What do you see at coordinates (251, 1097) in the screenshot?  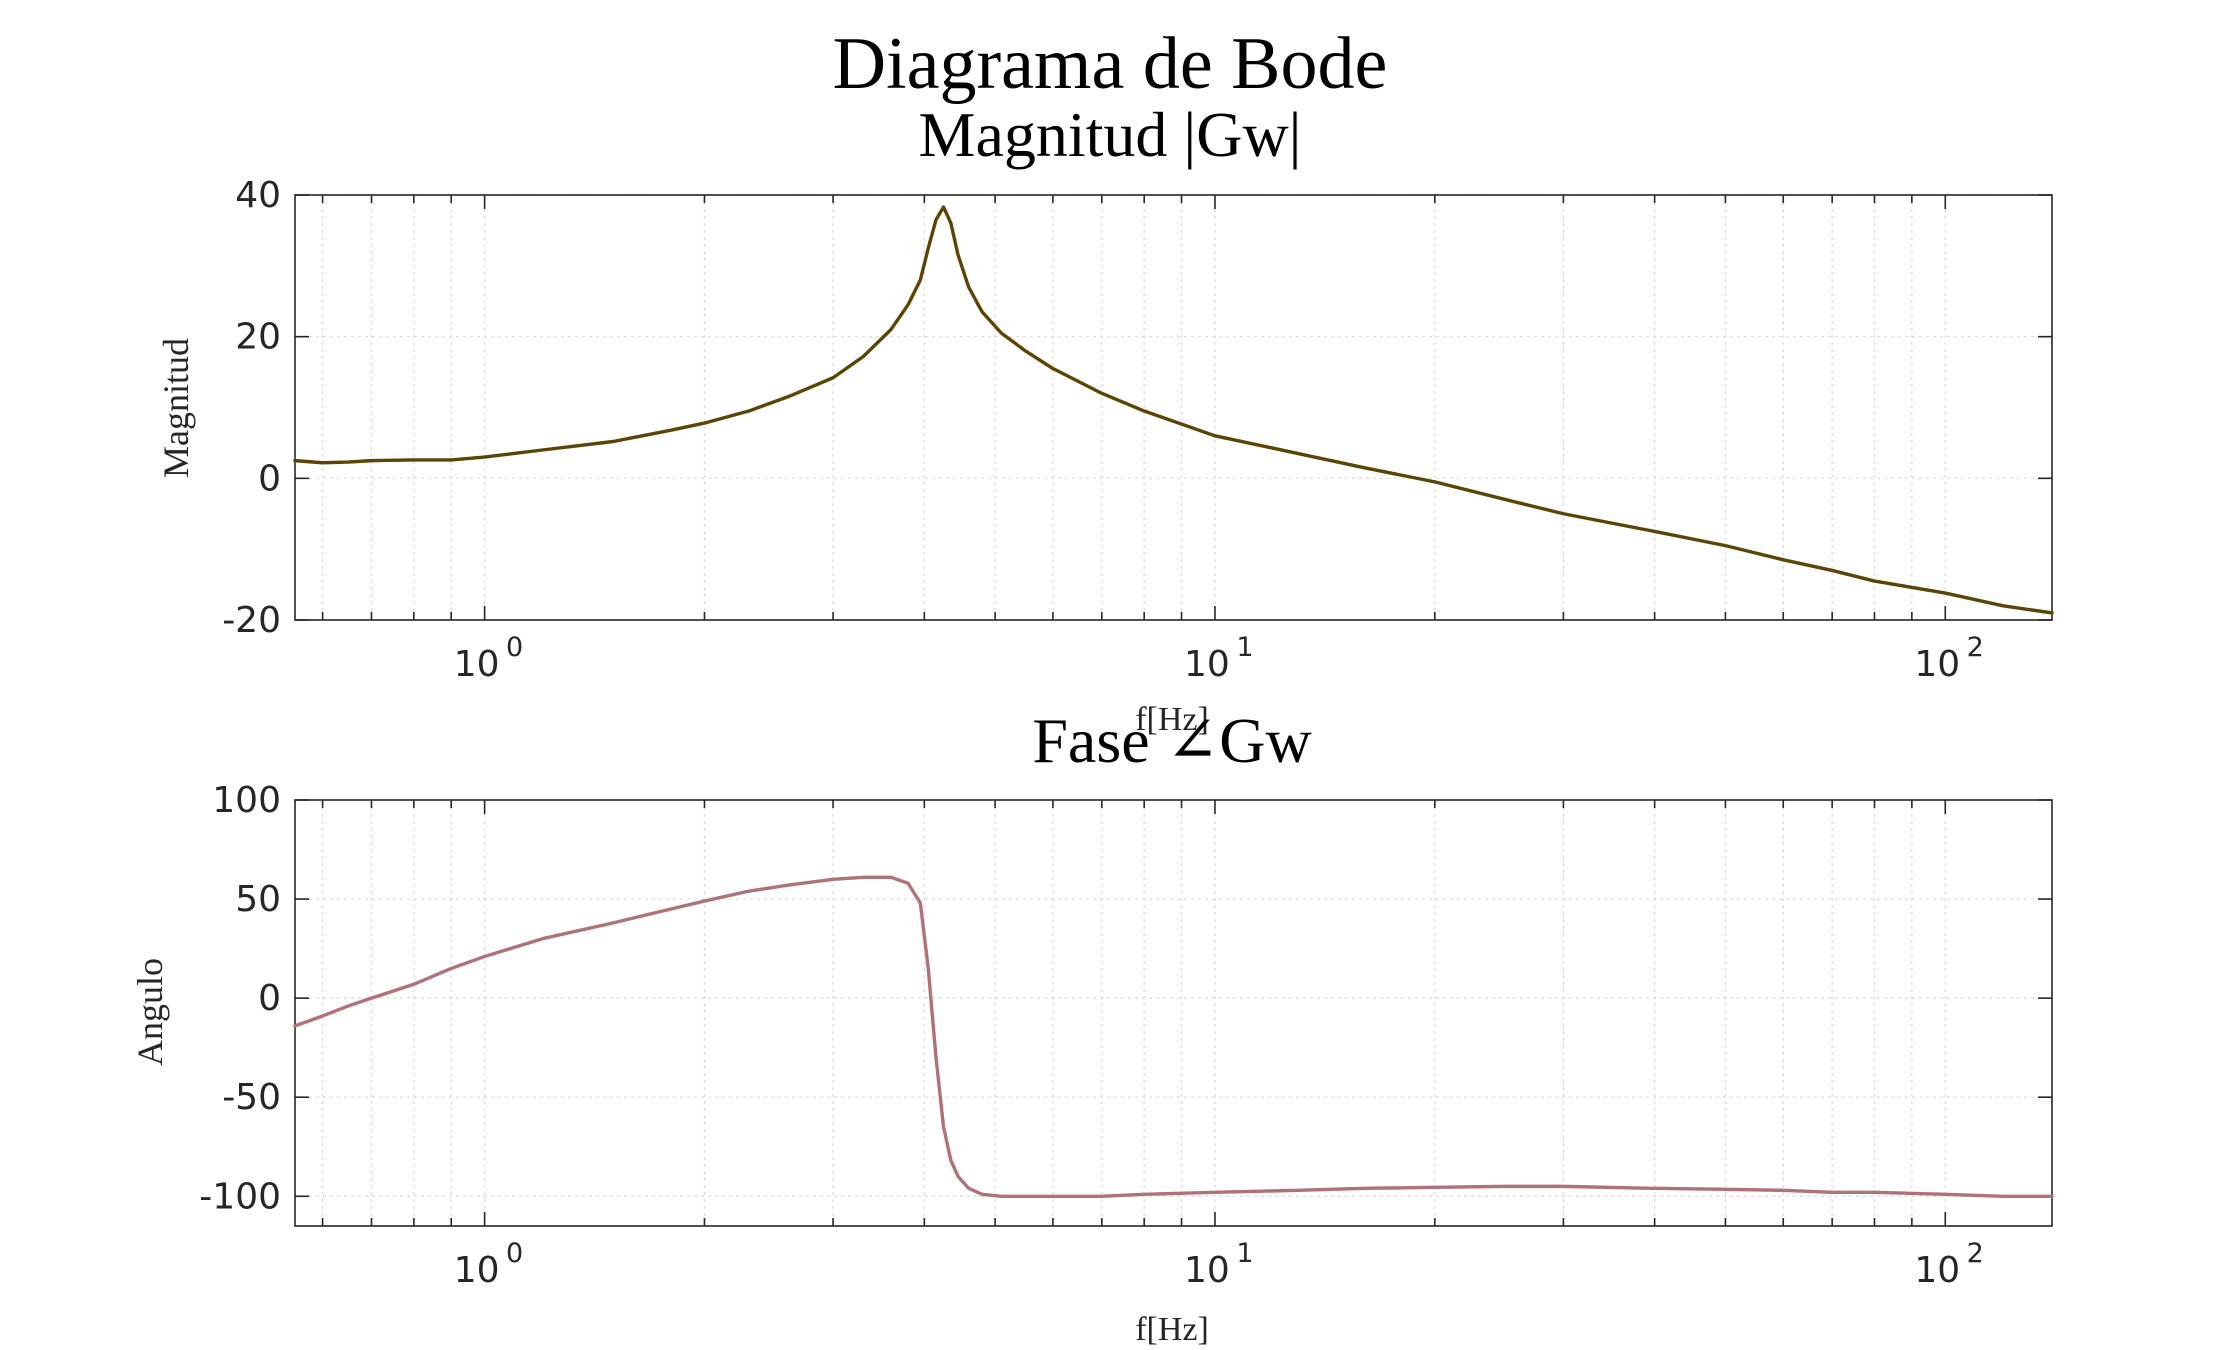 I see `phase-ytick-label: -50` at bounding box center [251, 1097].